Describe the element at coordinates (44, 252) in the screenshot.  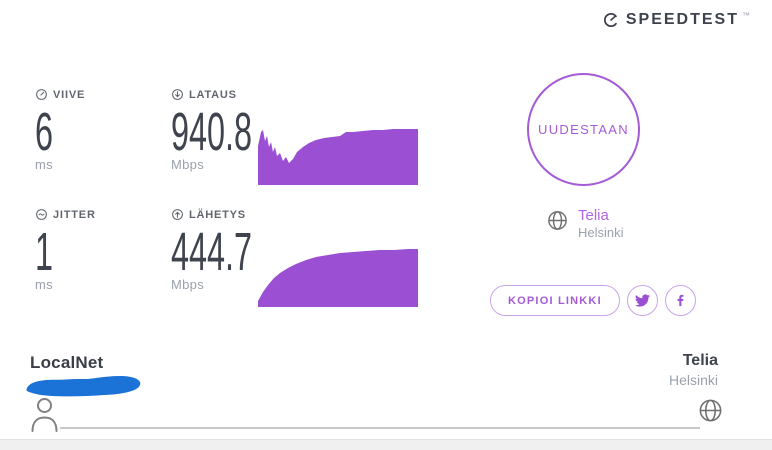
I see `jitter-value: 1` at that location.